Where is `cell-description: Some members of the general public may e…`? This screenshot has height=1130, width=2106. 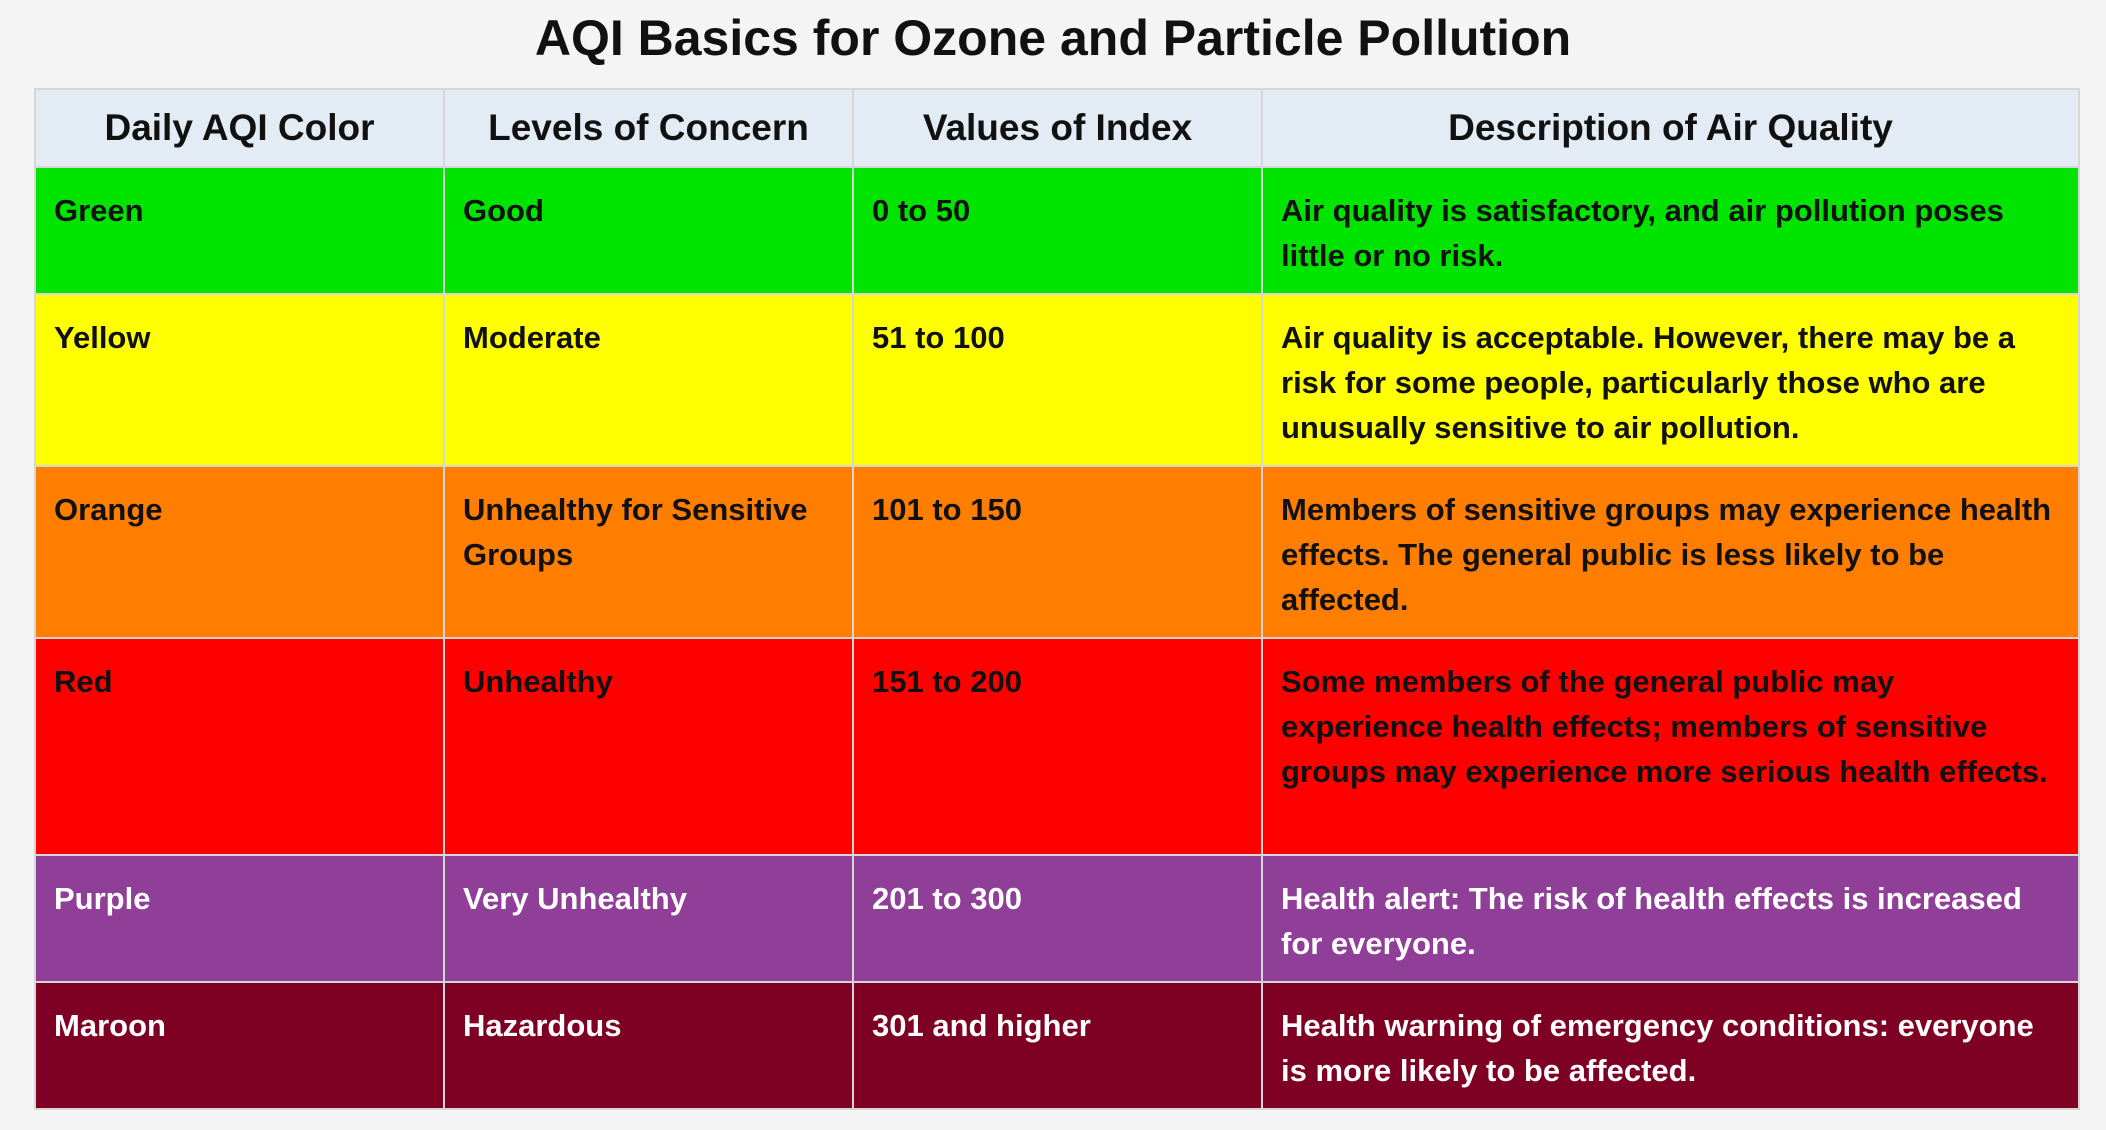 cell-description: Some members of the general public may e… is located at coordinates (1670, 746).